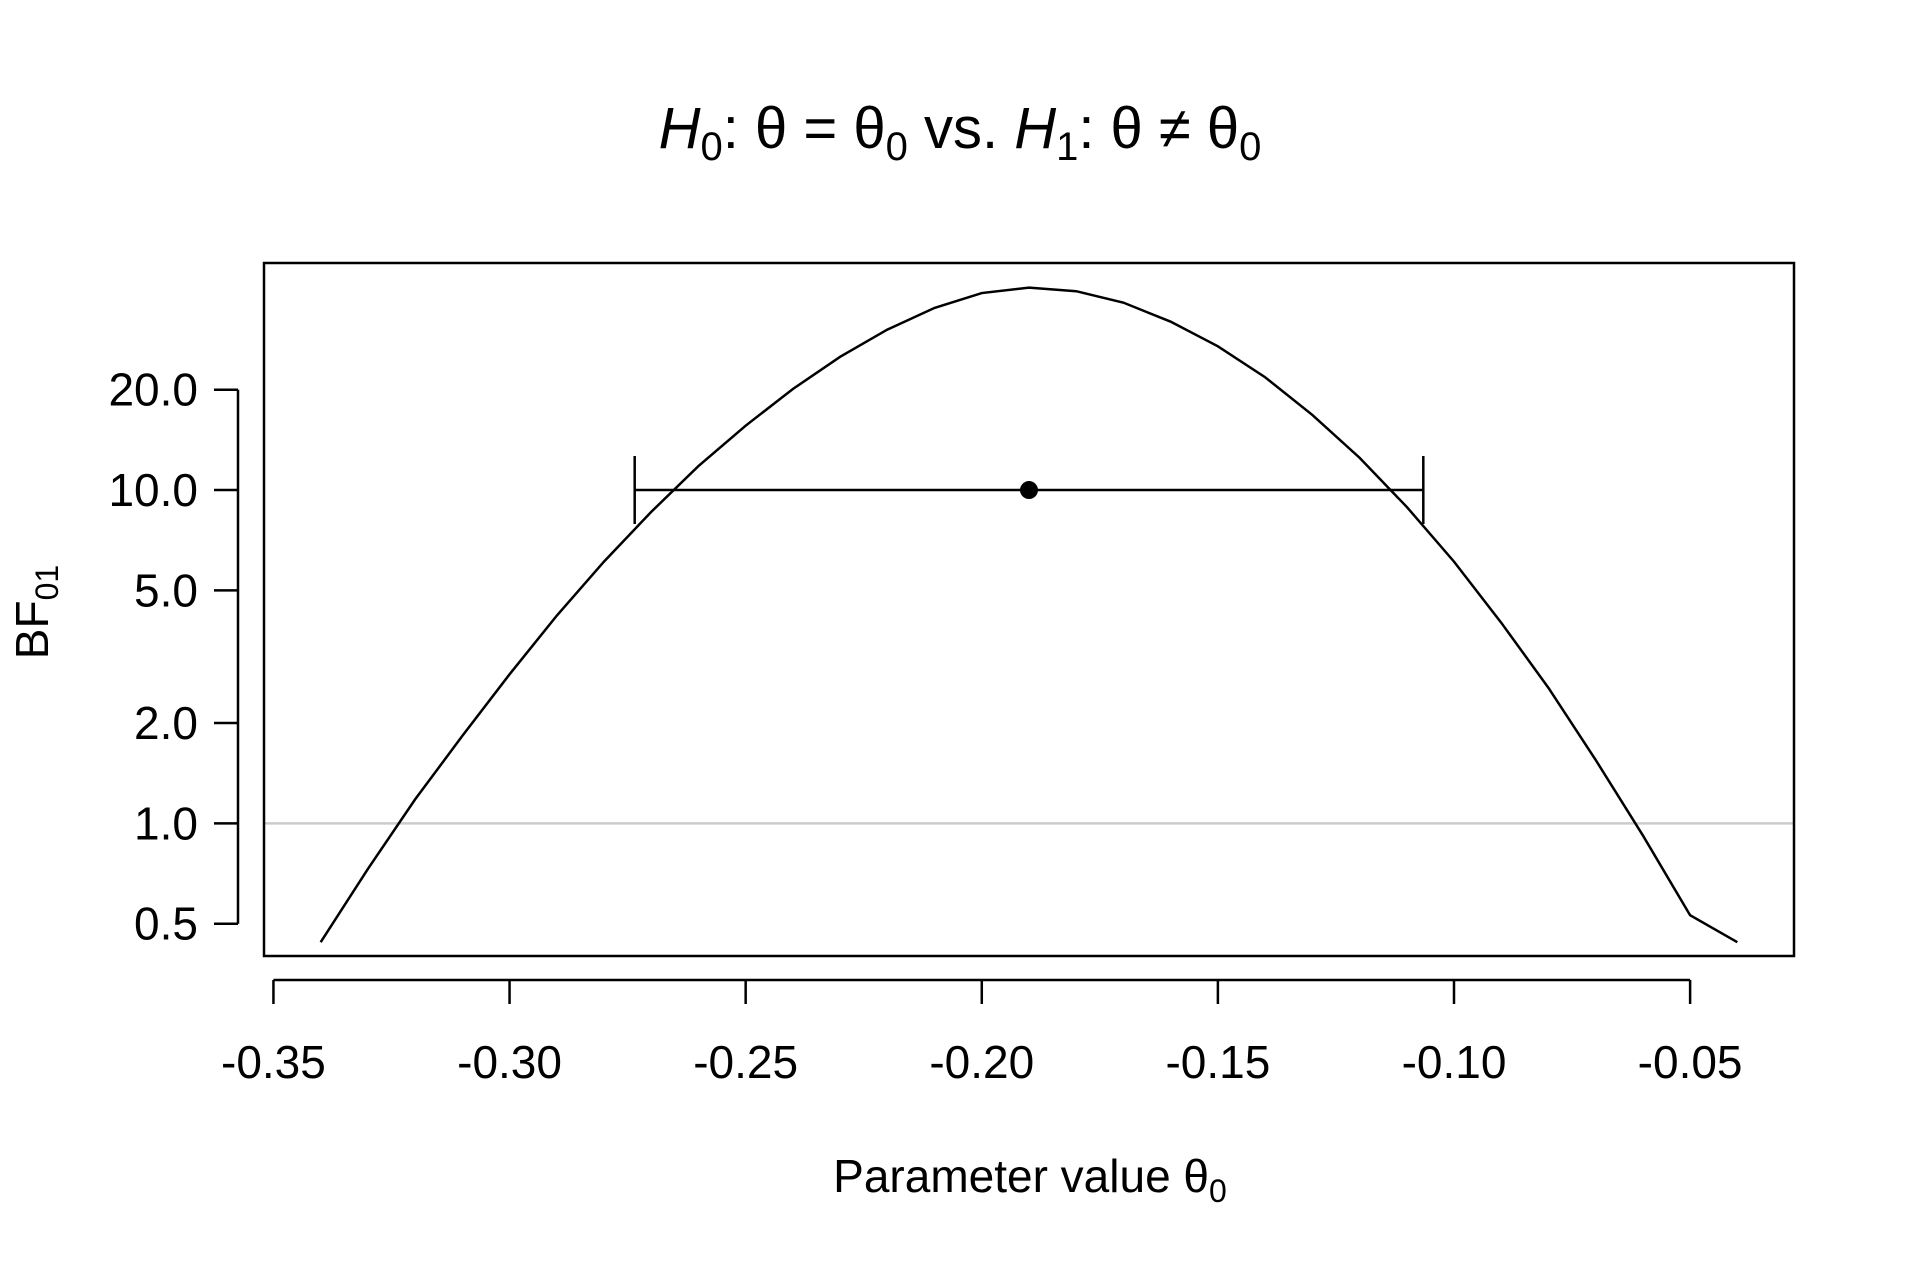 The height and width of the screenshot is (1280, 1920). I want to click on y-tick-label: 10.0, so click(153, 490).